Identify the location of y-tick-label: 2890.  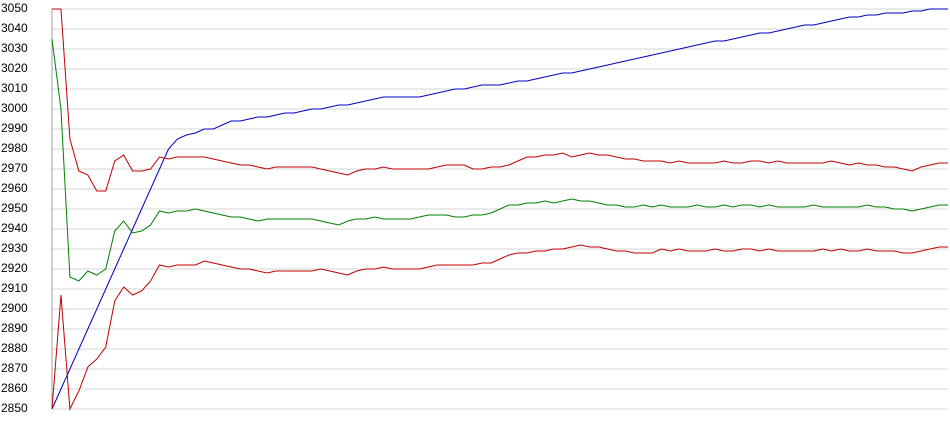
(14, 328).